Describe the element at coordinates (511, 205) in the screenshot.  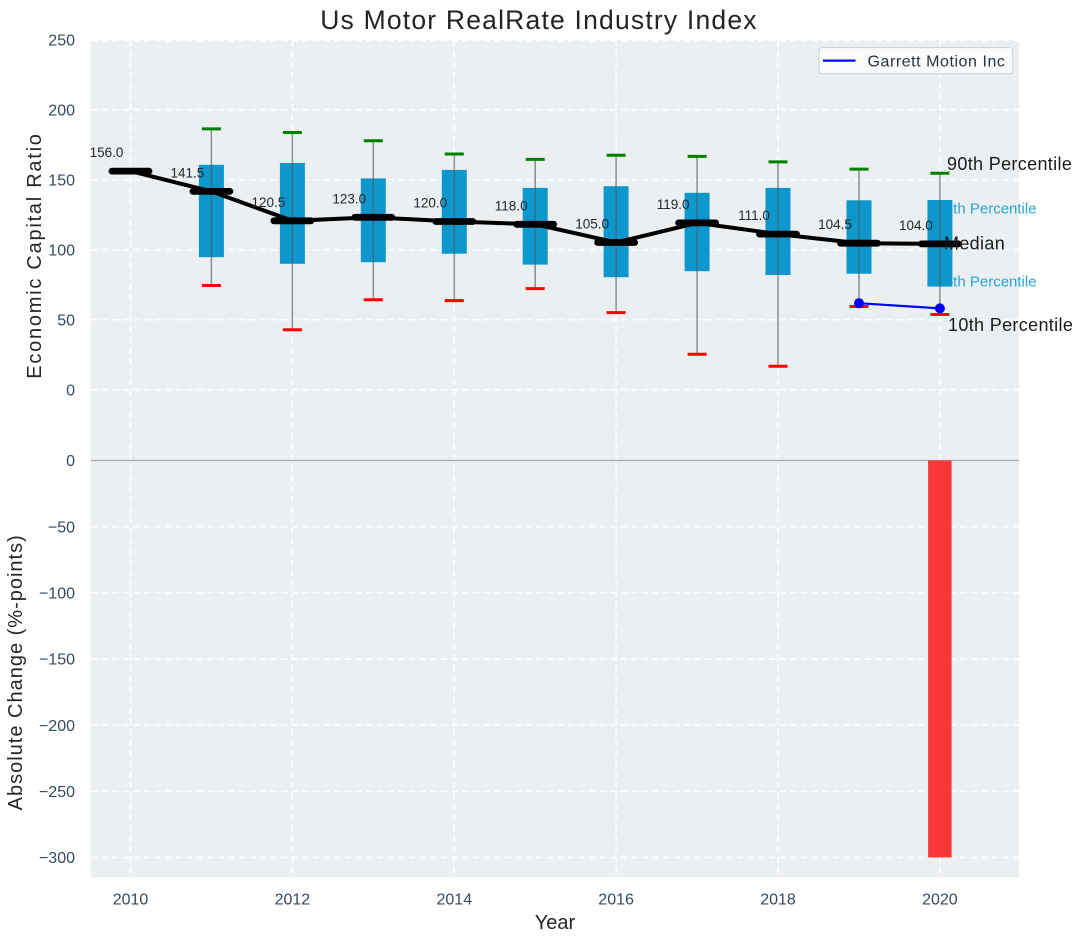
I see `svg-text: 118.0` at that location.